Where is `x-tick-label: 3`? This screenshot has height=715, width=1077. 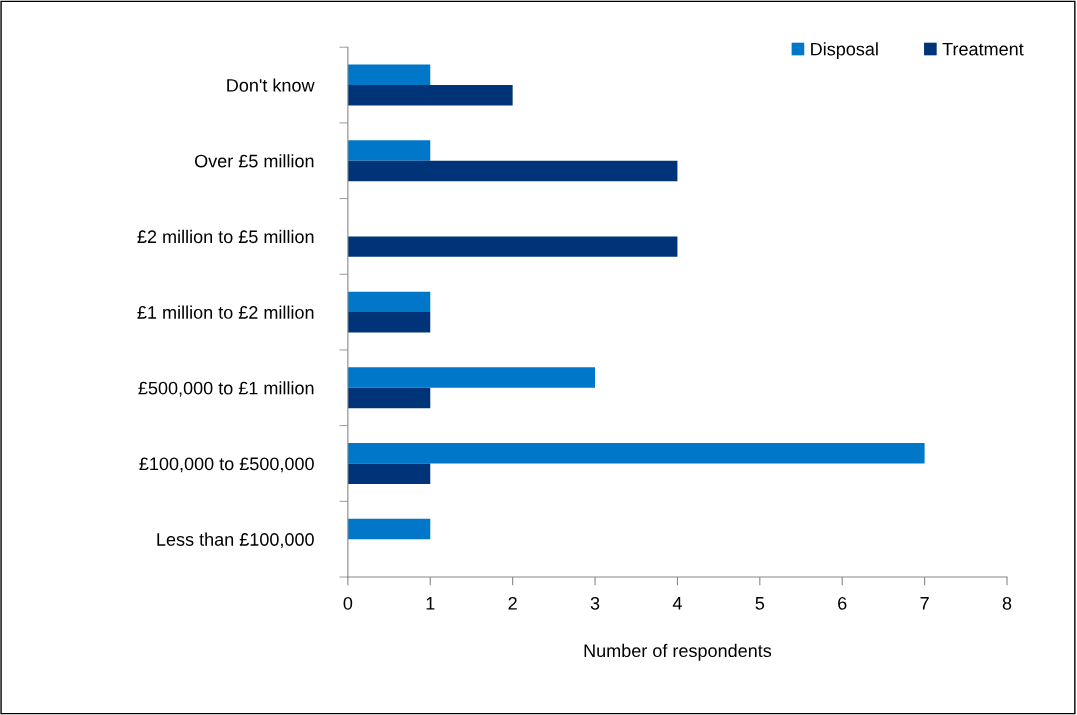
x-tick-label: 3 is located at coordinates (595, 603).